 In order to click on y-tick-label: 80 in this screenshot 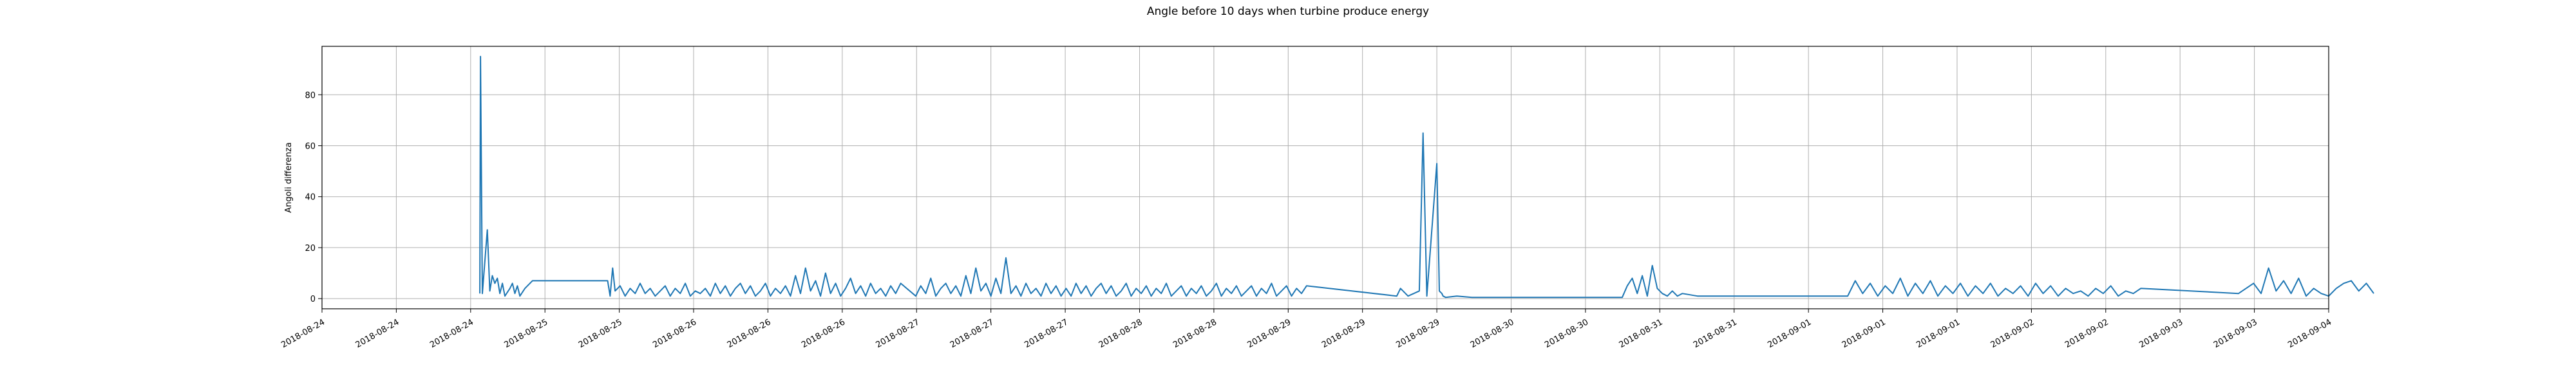, I will do `click(310, 95)`.